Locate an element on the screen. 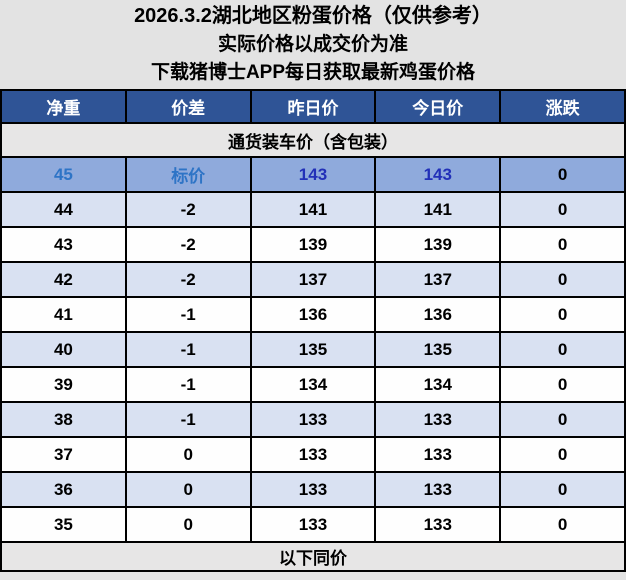 This screenshot has height=580, width=626. net-weight-cell: 36 is located at coordinates (63, 489).